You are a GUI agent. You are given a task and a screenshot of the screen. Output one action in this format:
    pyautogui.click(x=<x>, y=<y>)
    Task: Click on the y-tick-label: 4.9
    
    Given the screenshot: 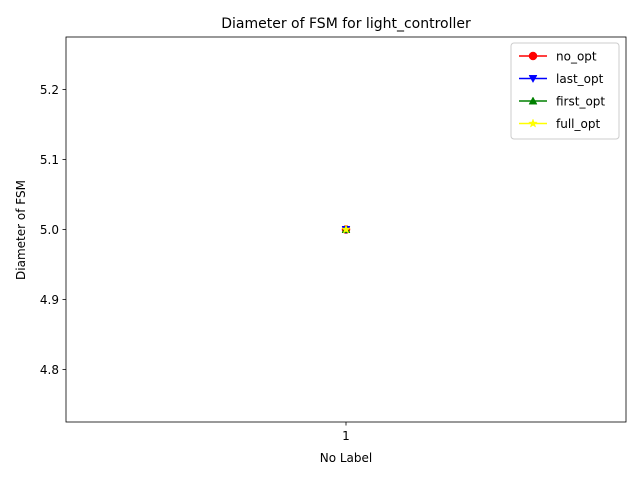 What is the action you would take?
    pyautogui.click(x=49, y=300)
    